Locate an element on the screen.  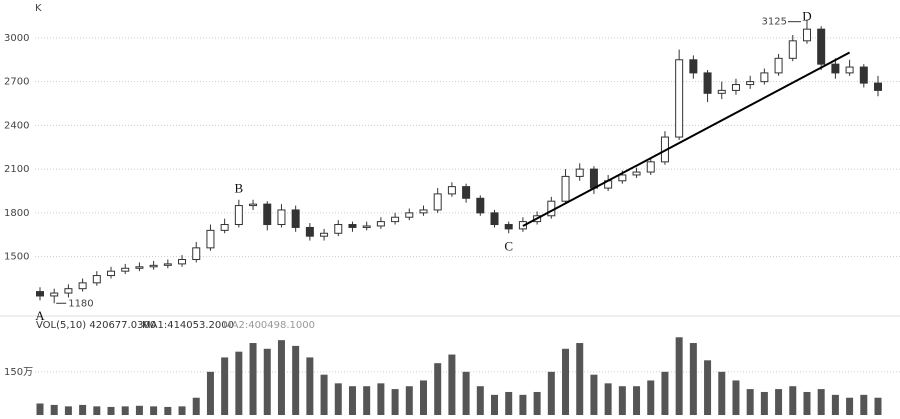
volume-tick-label: 150万 is located at coordinates (18, 372).